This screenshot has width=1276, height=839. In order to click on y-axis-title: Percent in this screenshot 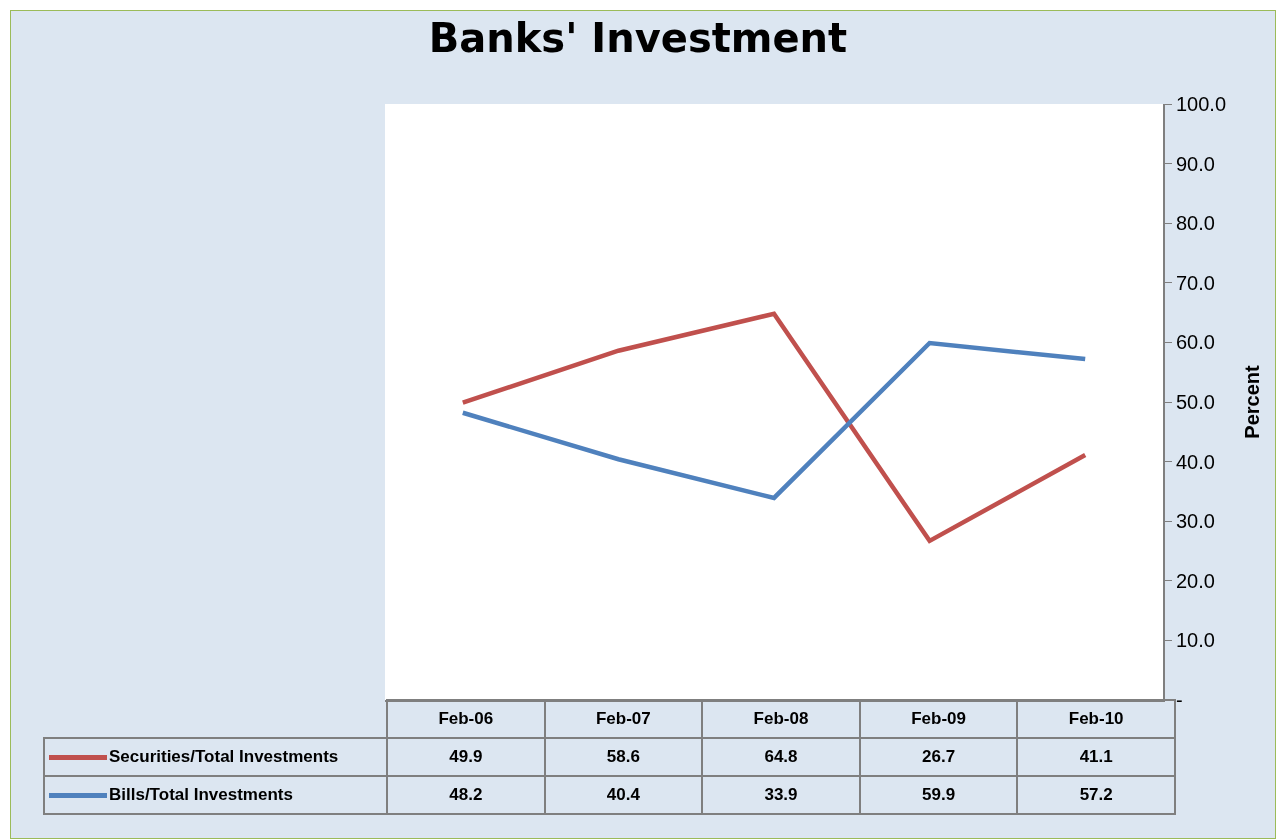, I will do `click(1252, 401)`.